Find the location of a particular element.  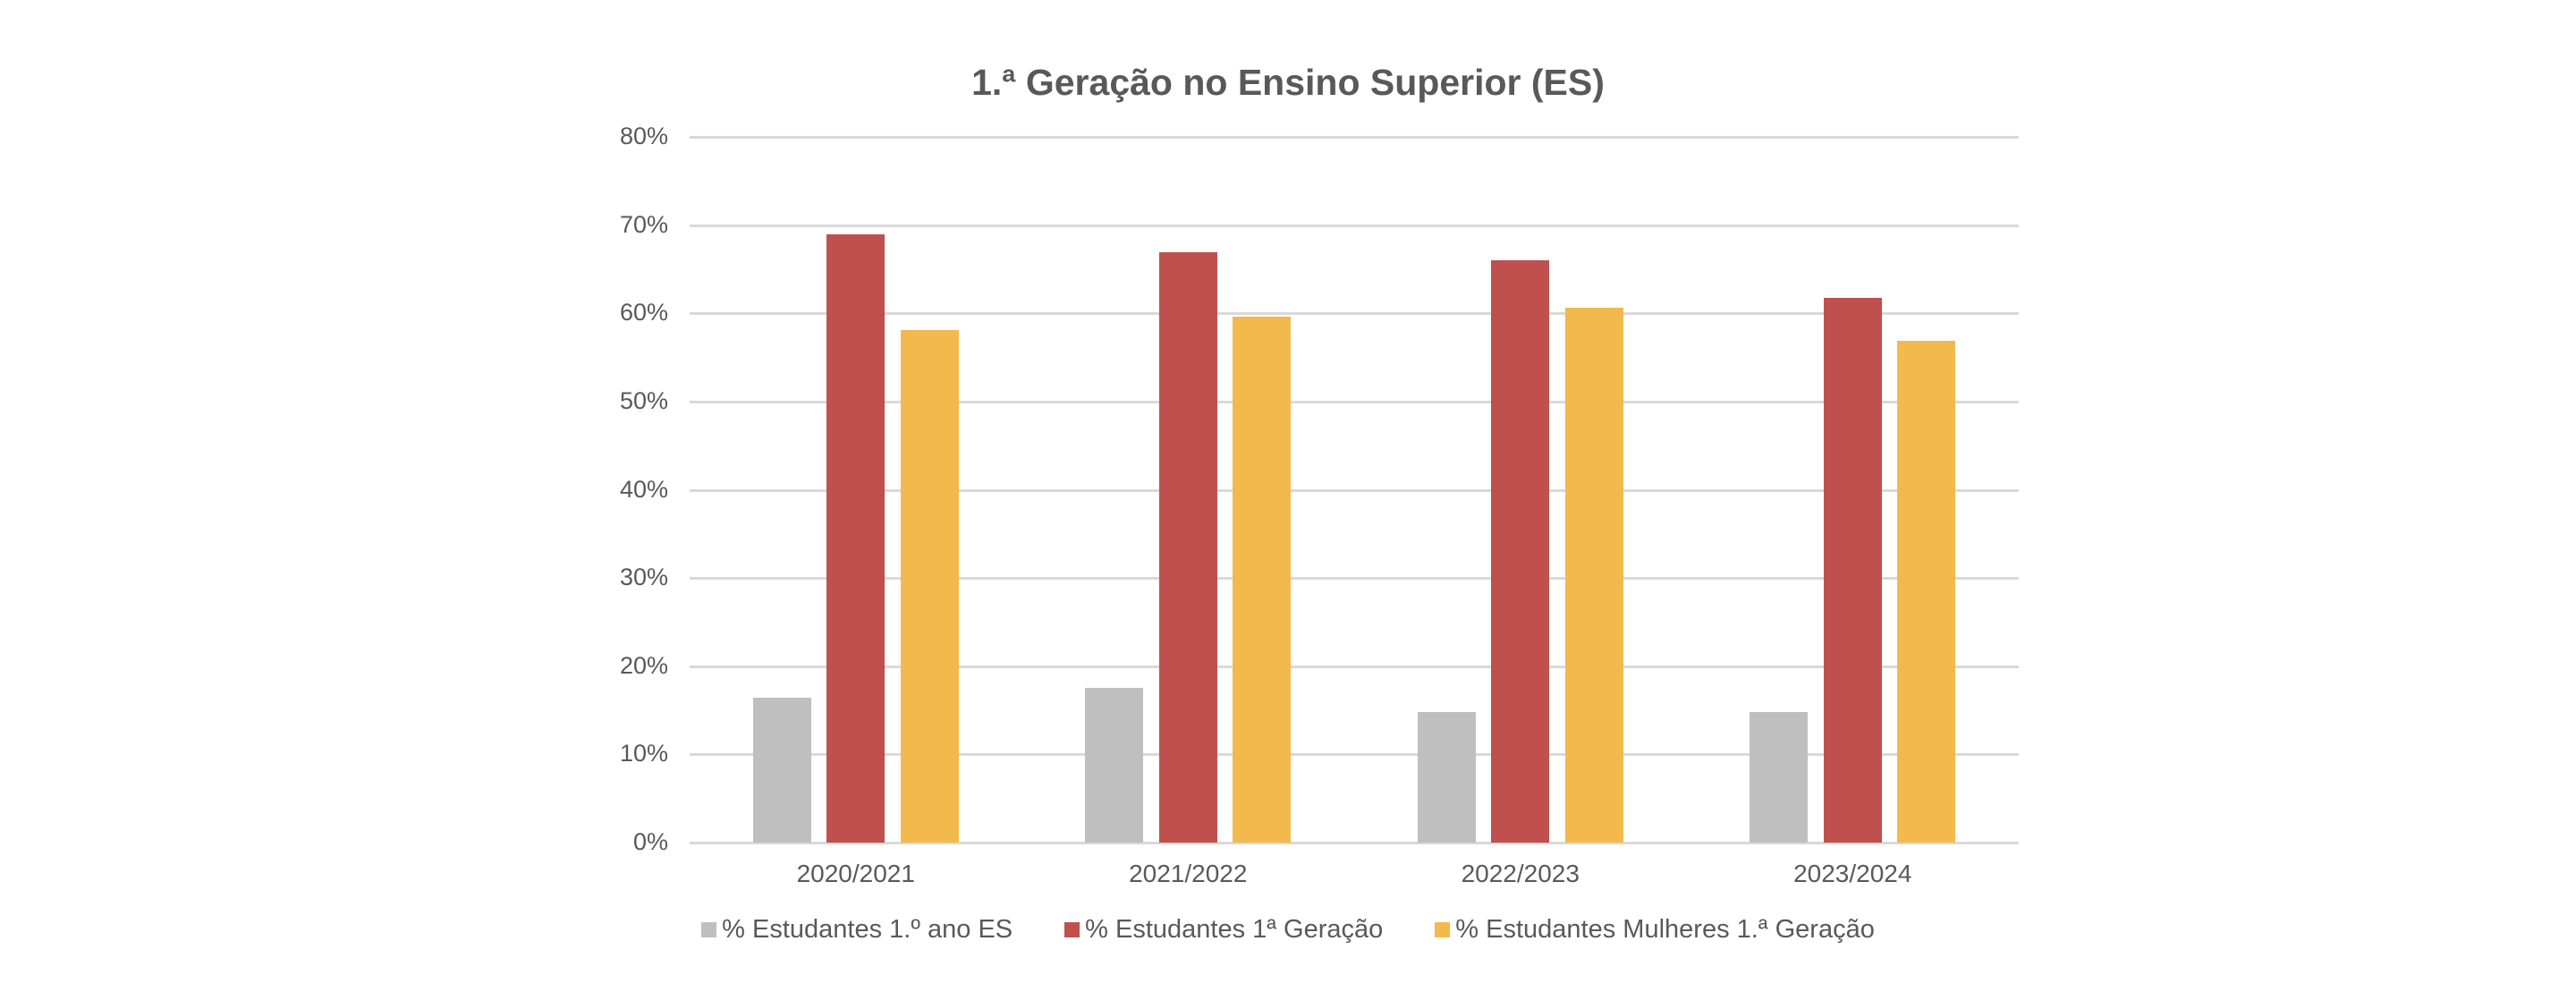

y-tick-label: 40% is located at coordinates (643, 489).